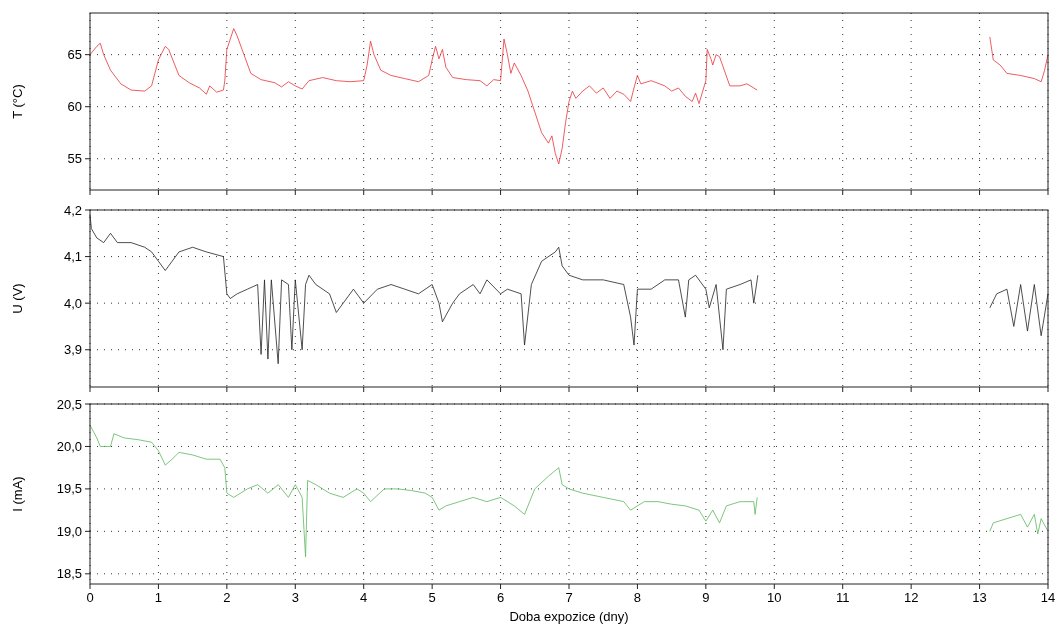 The image size is (1056, 627). What do you see at coordinates (706, 597) in the screenshot?
I see `x-tick-label: 9` at bounding box center [706, 597].